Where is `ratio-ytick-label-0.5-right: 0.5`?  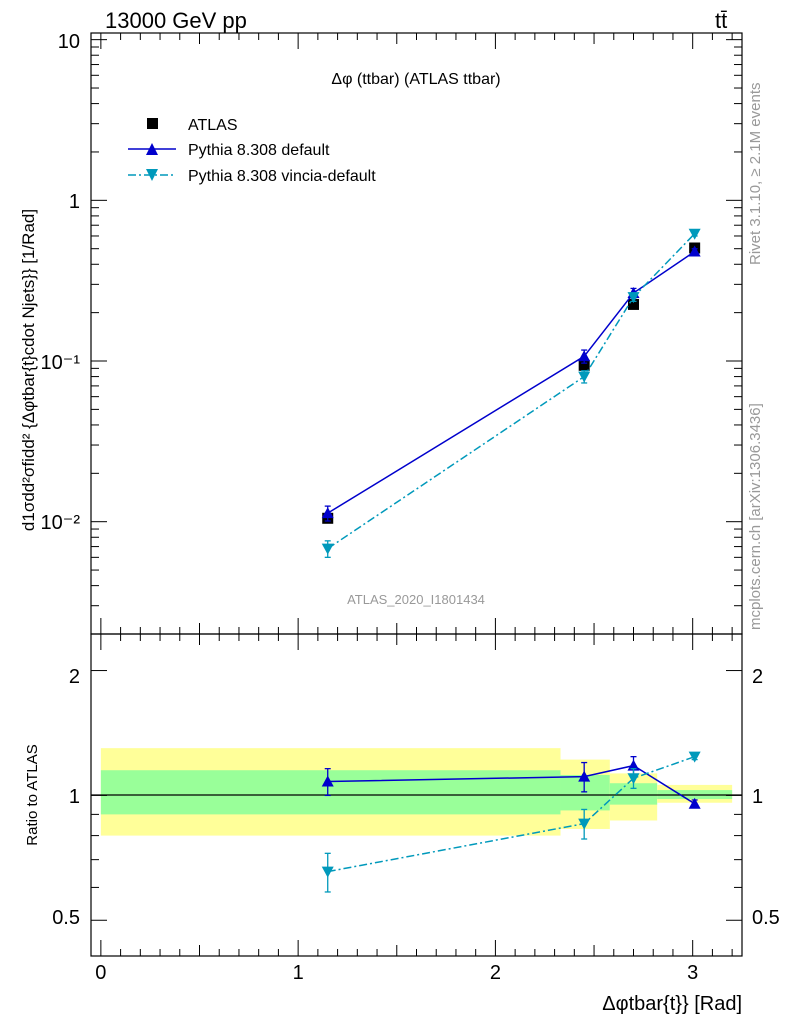 ratio-ytick-label-0.5-right: 0.5 is located at coordinates (766, 918).